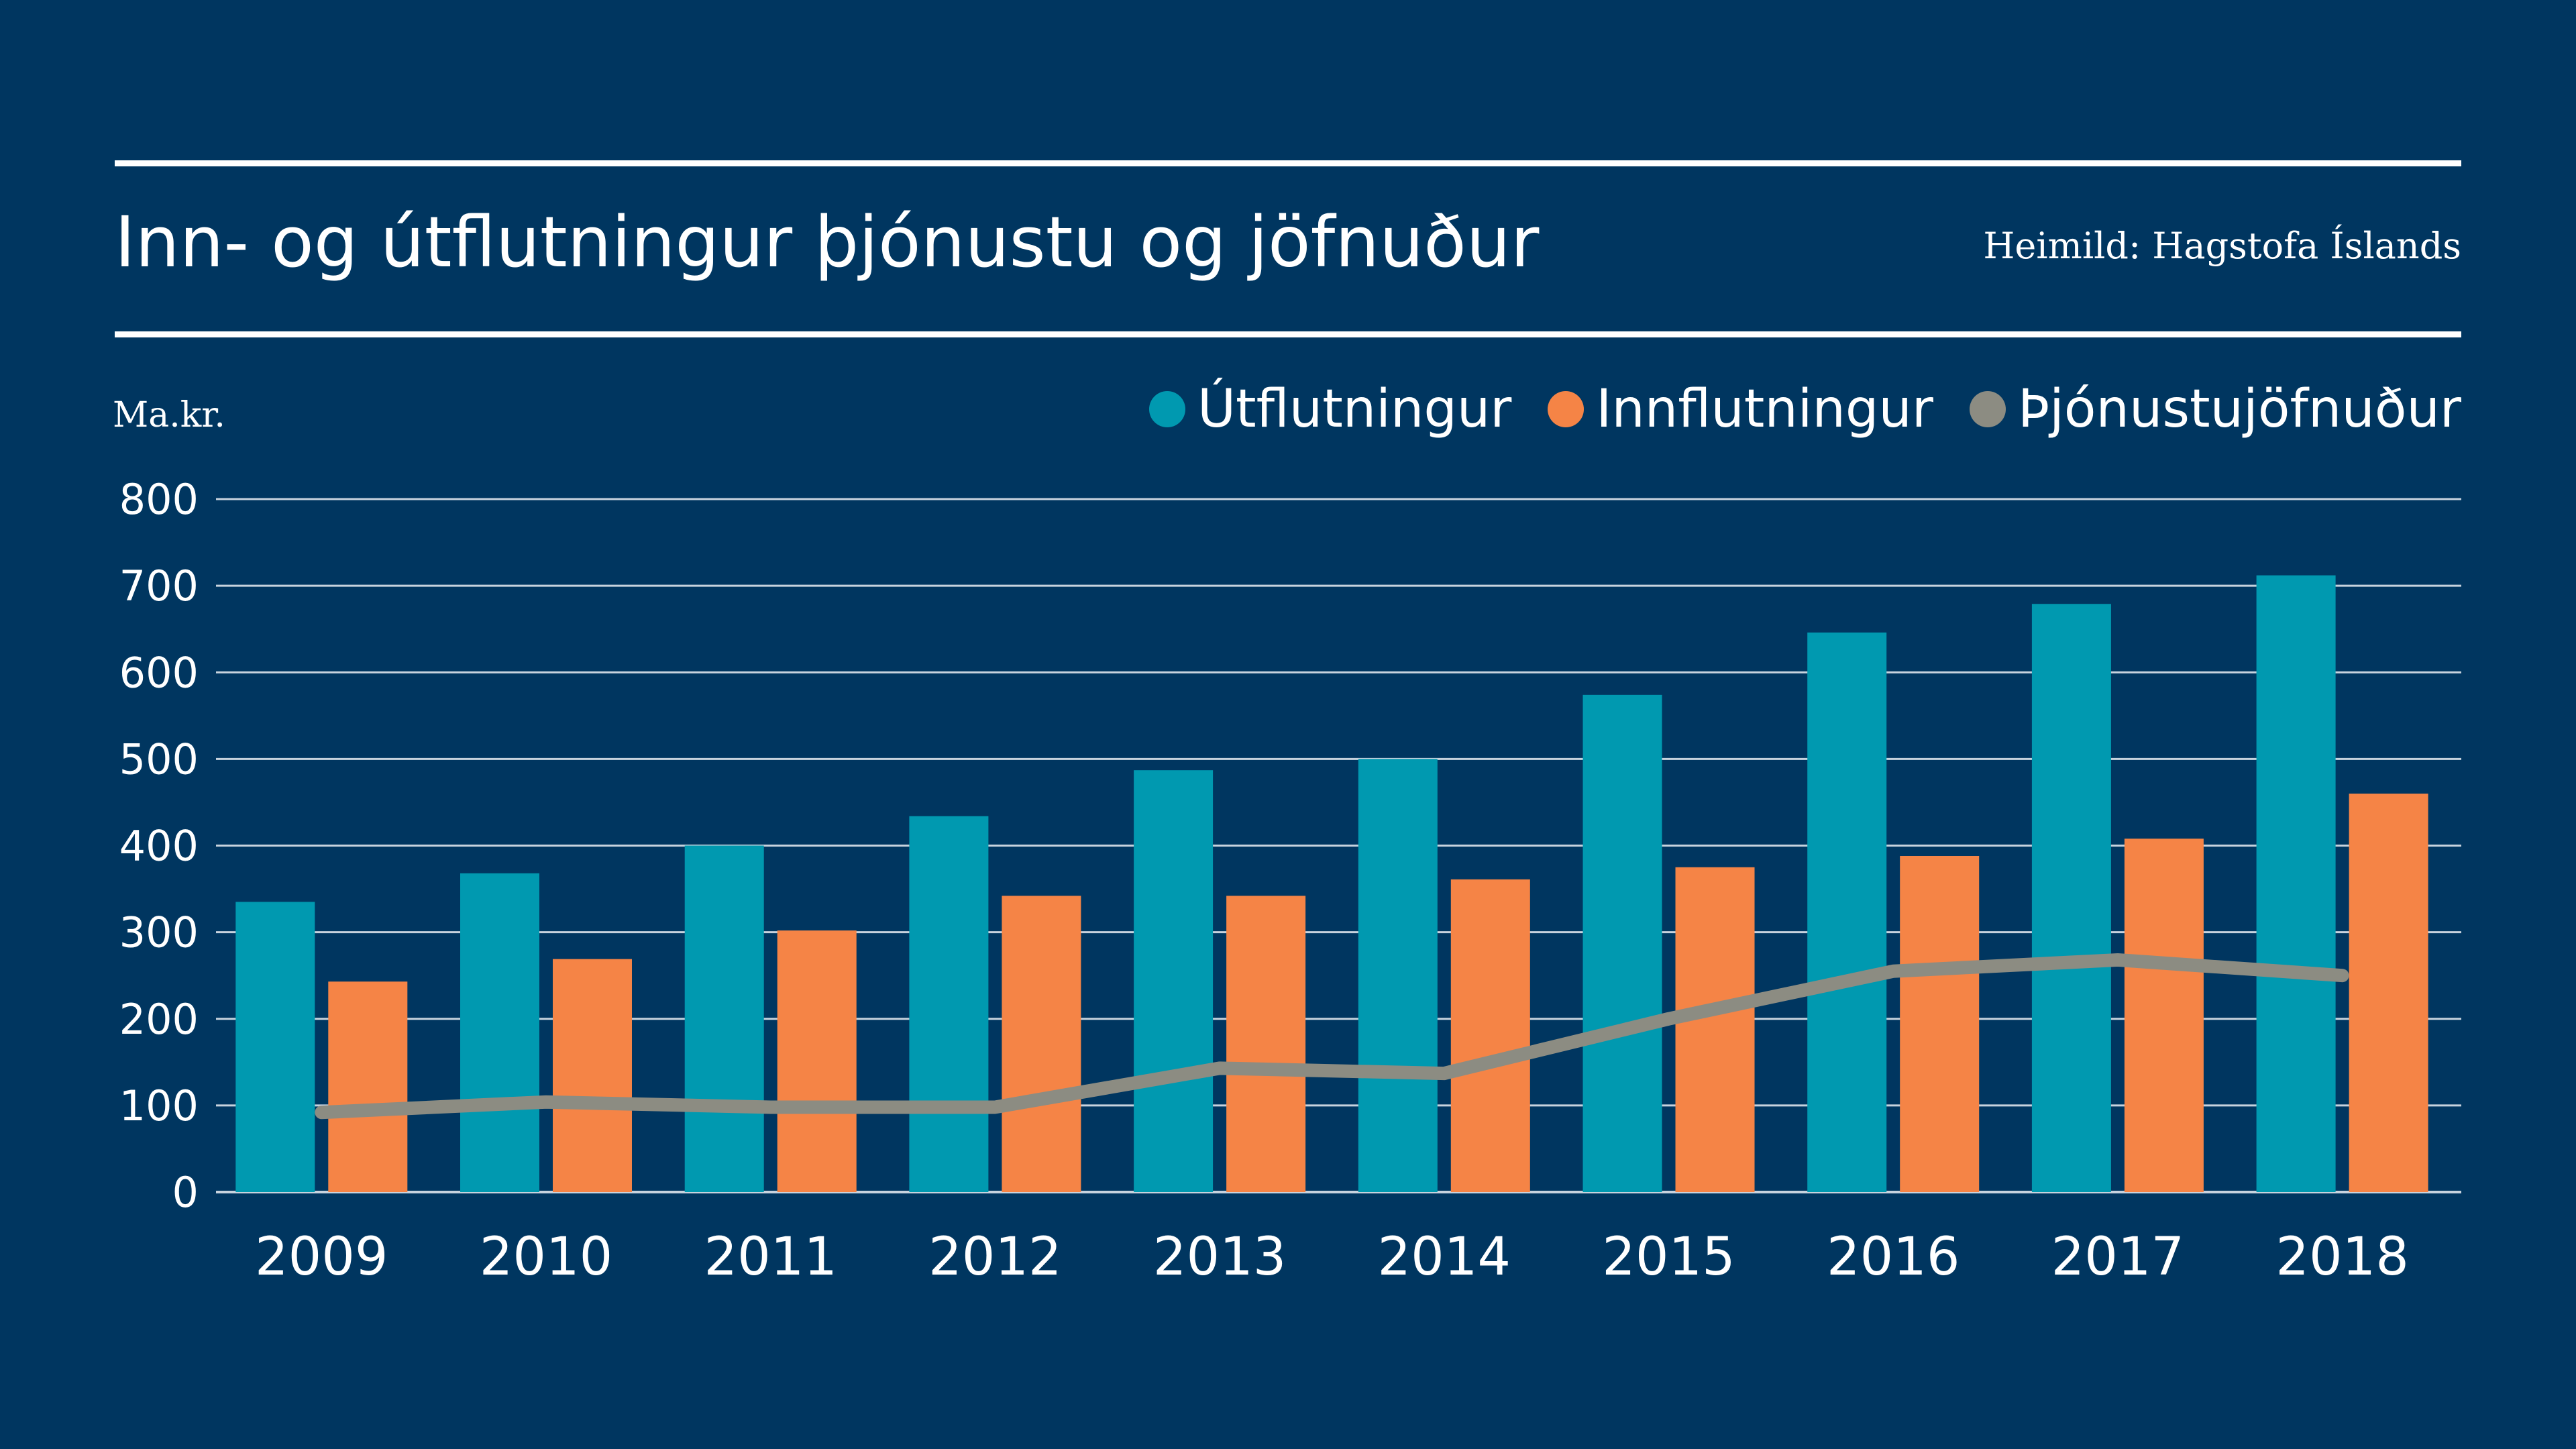 This screenshot has width=2576, height=1449. What do you see at coordinates (169, 415) in the screenshot?
I see `y-axis-unit: Ma.kr.` at bounding box center [169, 415].